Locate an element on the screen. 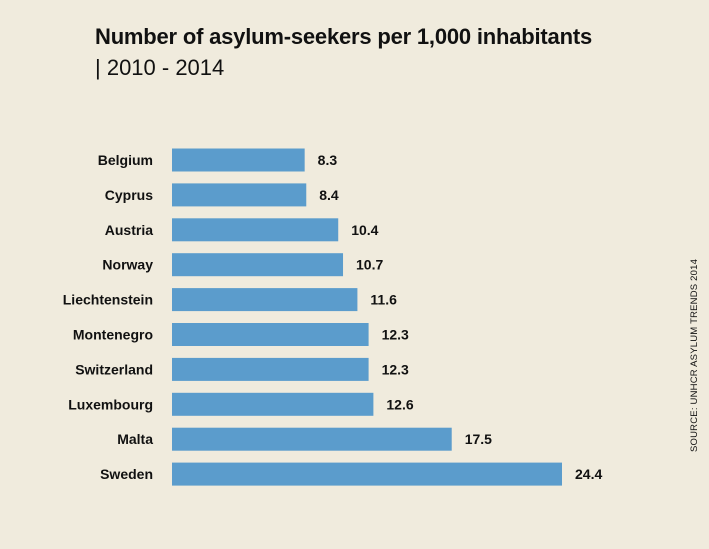 The width and height of the screenshot is (709, 549). value-label-luxembourg: 12.6 is located at coordinates (399, 404).